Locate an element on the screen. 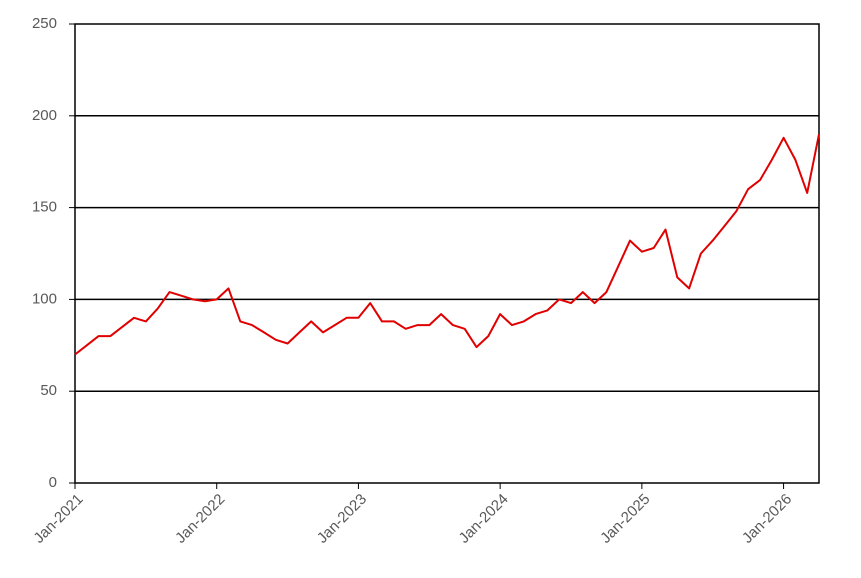 The height and width of the screenshot is (578, 861). y-tick-label: 100 is located at coordinates (44, 298).